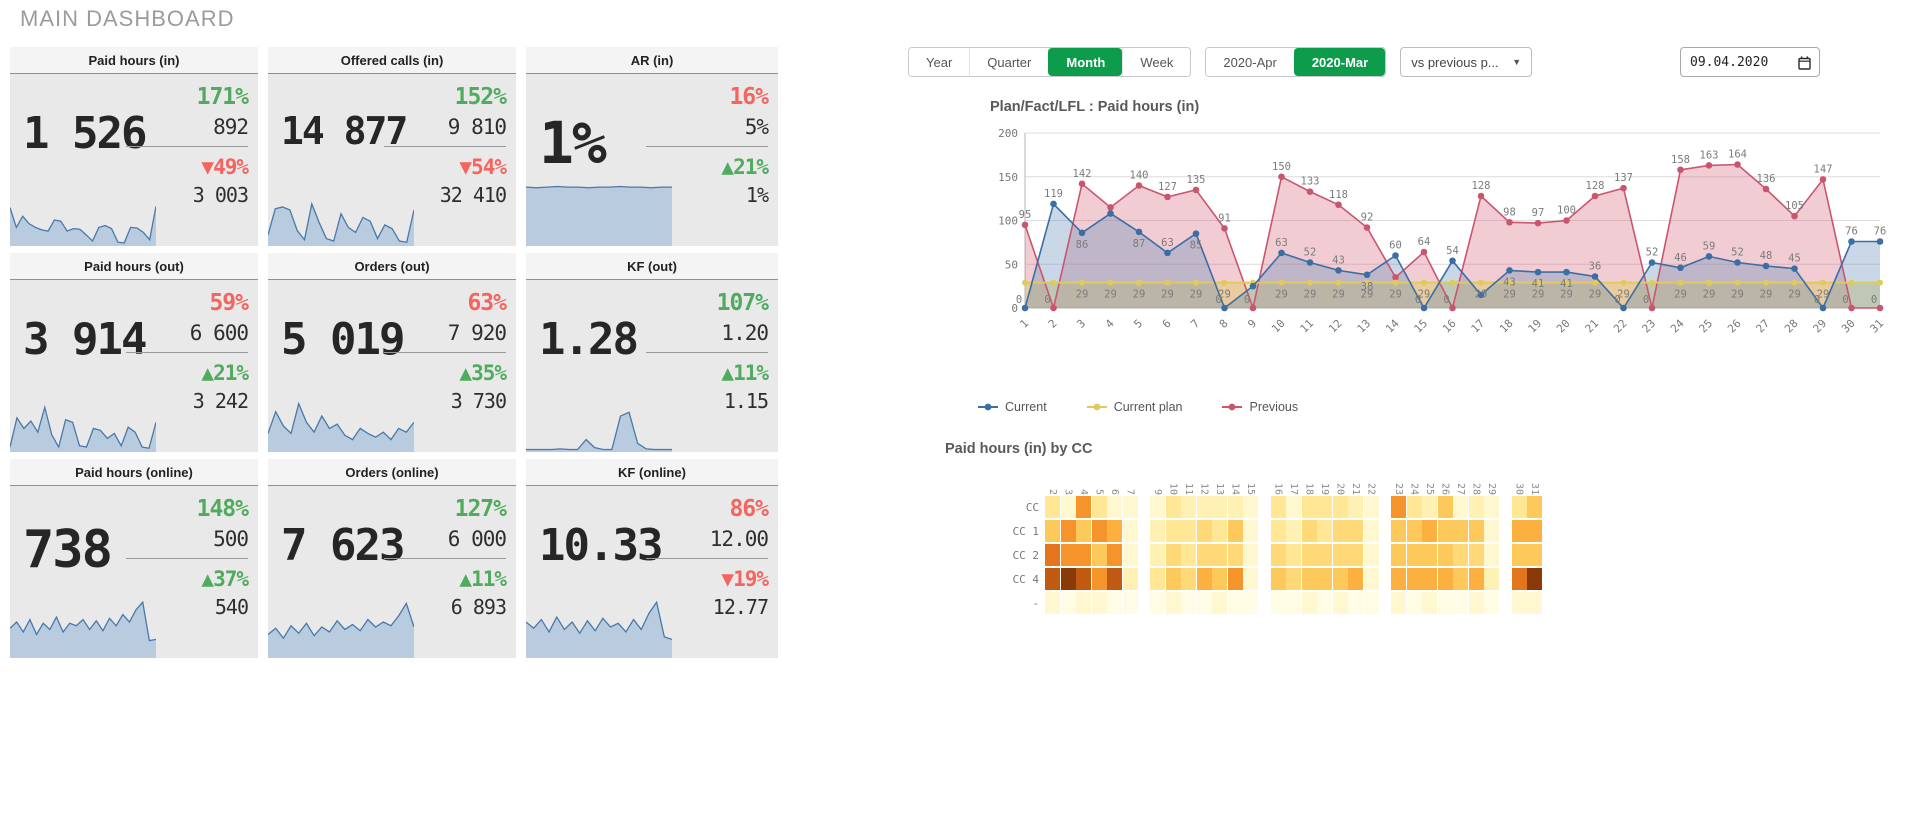 The height and width of the screenshot is (814, 1918). What do you see at coordinates (1250, 62) in the screenshot?
I see `month-button-2020-apr: 2020-Apr` at bounding box center [1250, 62].